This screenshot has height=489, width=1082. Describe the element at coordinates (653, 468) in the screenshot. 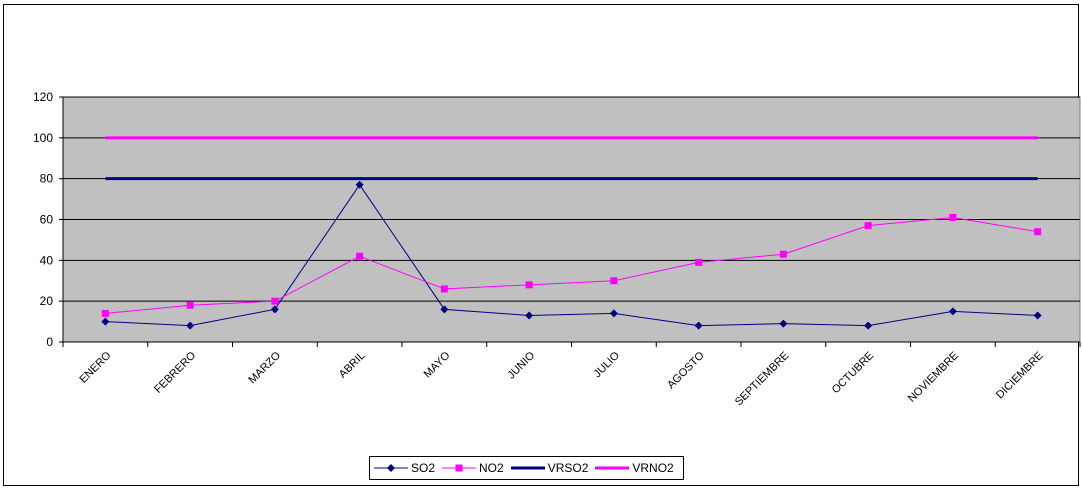

I see `legend-label: VRNO2` at that location.